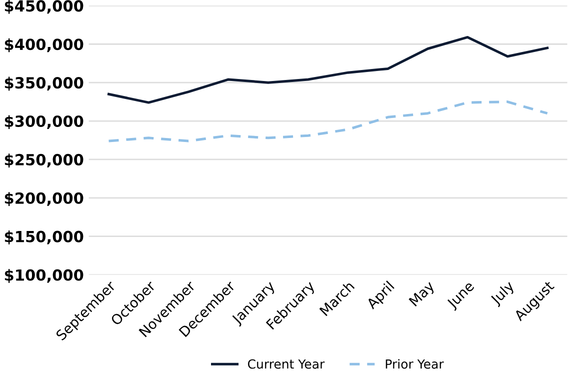  Describe the element at coordinates (44, 275) in the screenshot. I see `y-tick-label: $100,000` at that location.